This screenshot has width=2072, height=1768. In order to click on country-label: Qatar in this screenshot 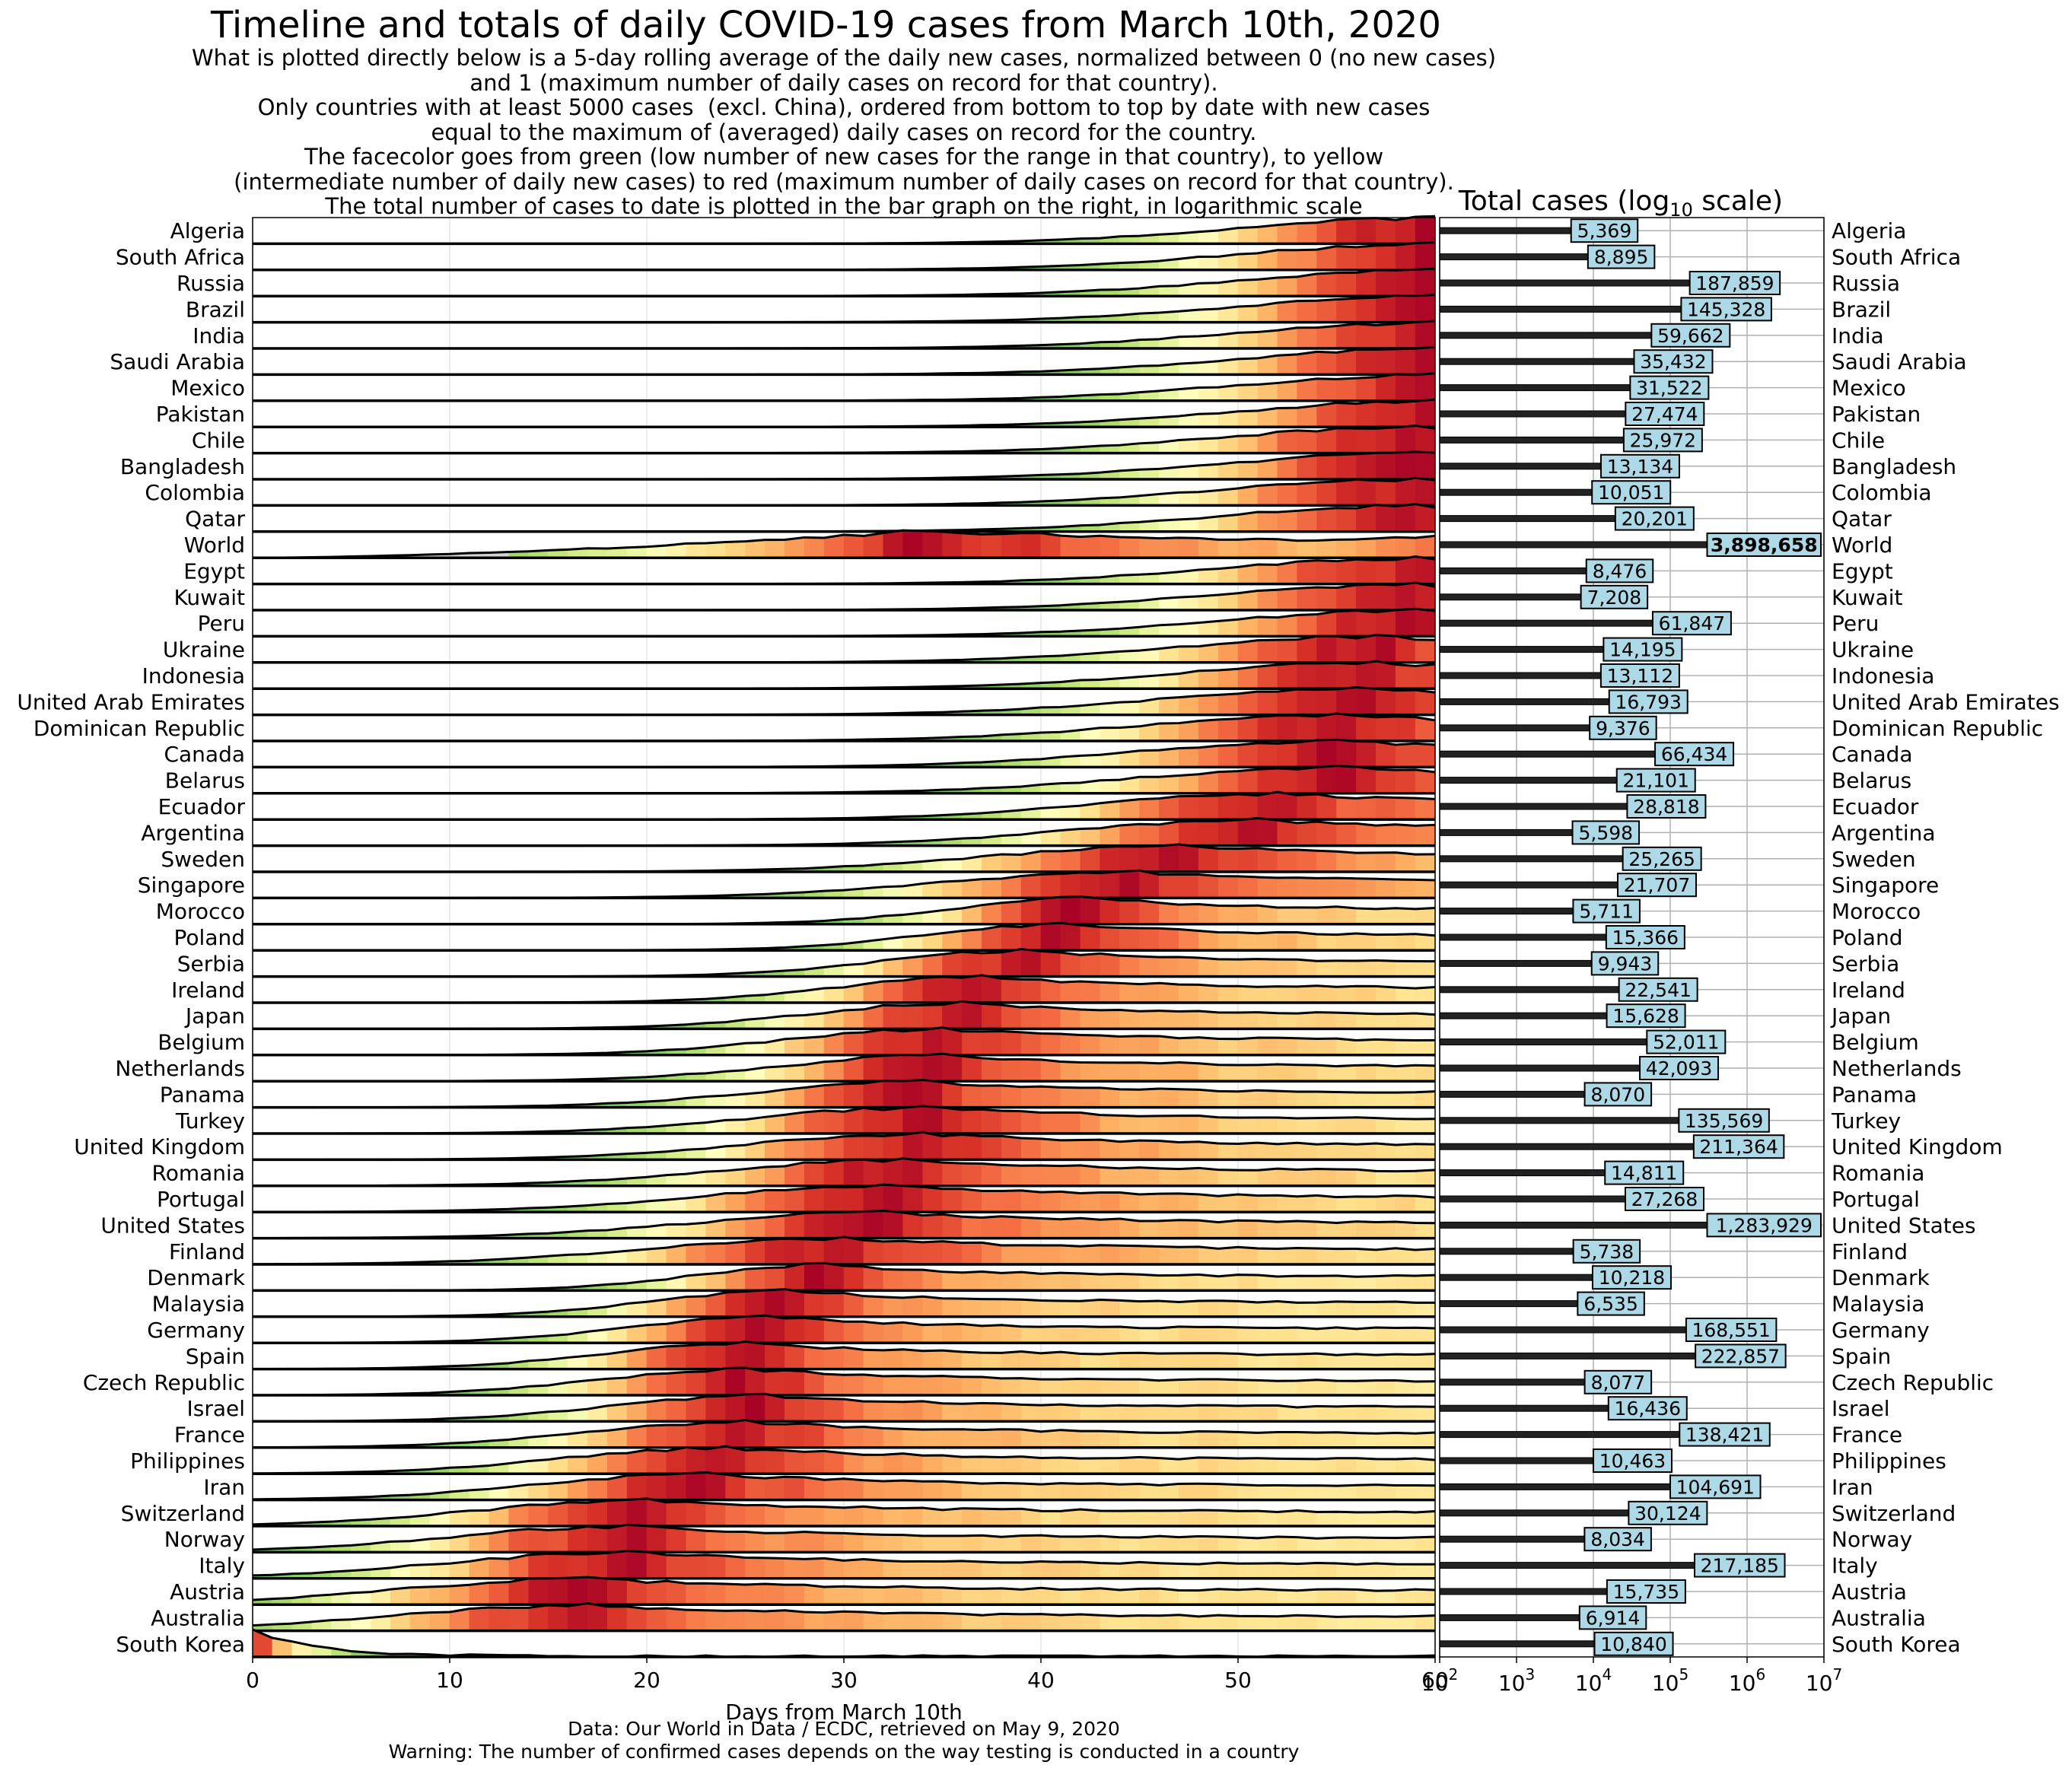, I will do `click(215, 519)`.